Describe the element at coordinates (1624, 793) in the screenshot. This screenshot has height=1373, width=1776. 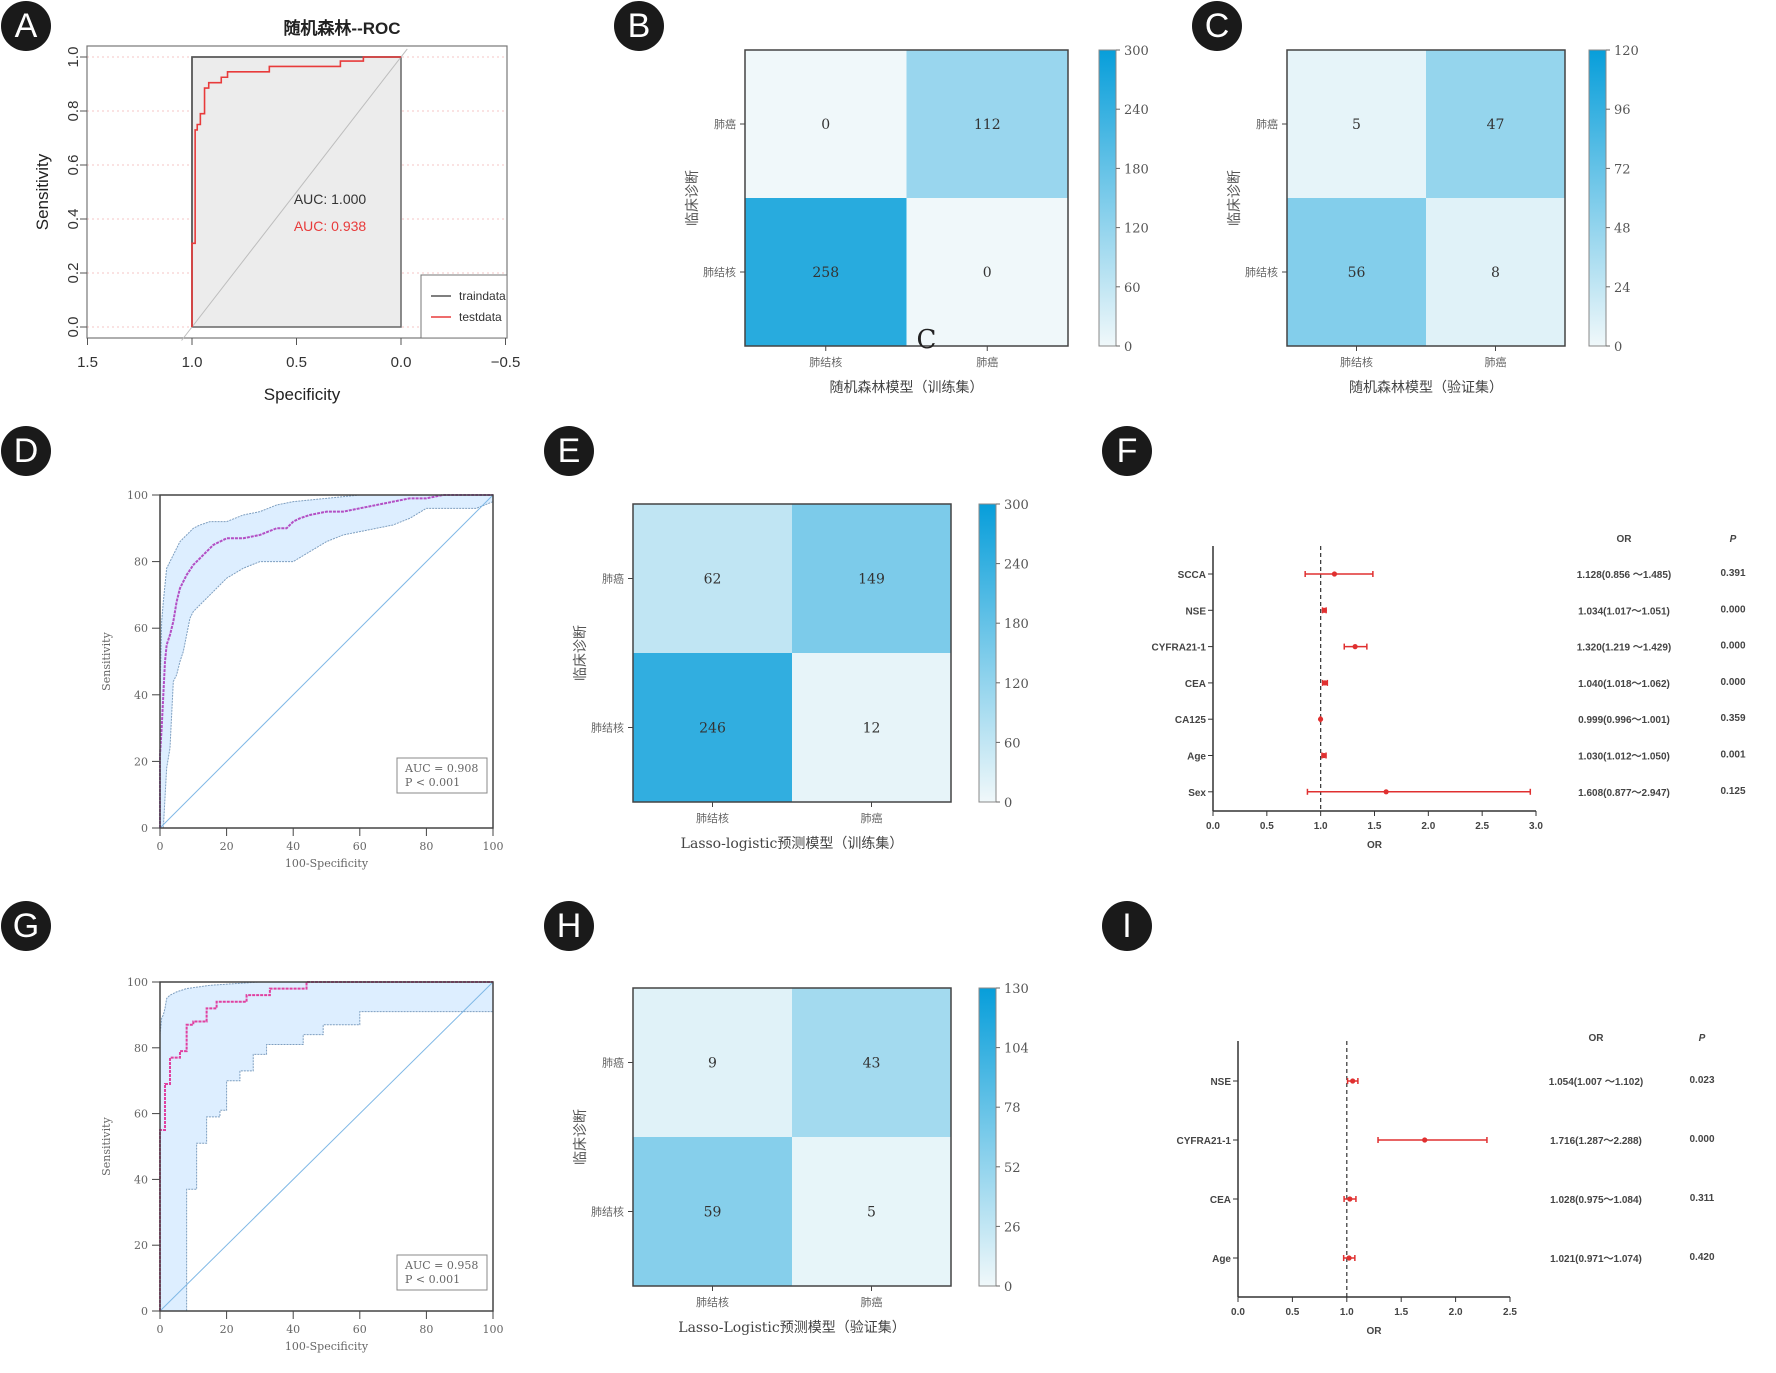
I see `or-ci-text: 1.608(0.877～2.947)` at that location.